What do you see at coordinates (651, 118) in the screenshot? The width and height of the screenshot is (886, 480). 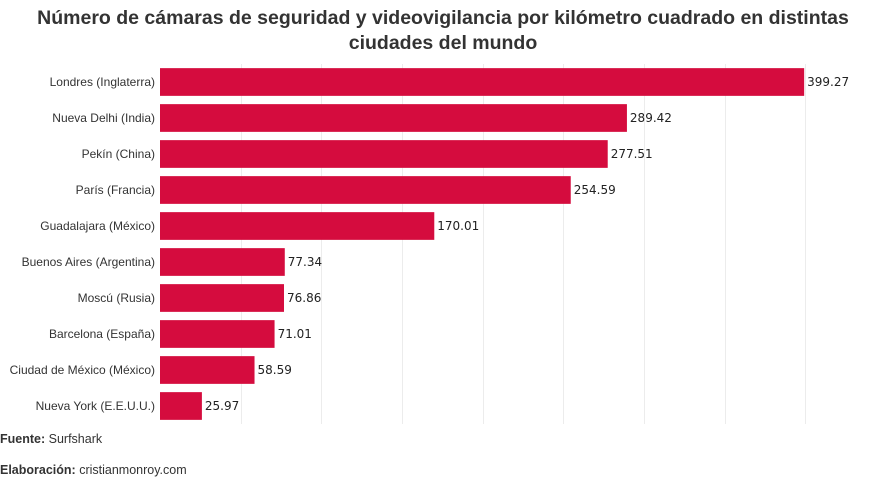 I see `value-label: 289.42` at bounding box center [651, 118].